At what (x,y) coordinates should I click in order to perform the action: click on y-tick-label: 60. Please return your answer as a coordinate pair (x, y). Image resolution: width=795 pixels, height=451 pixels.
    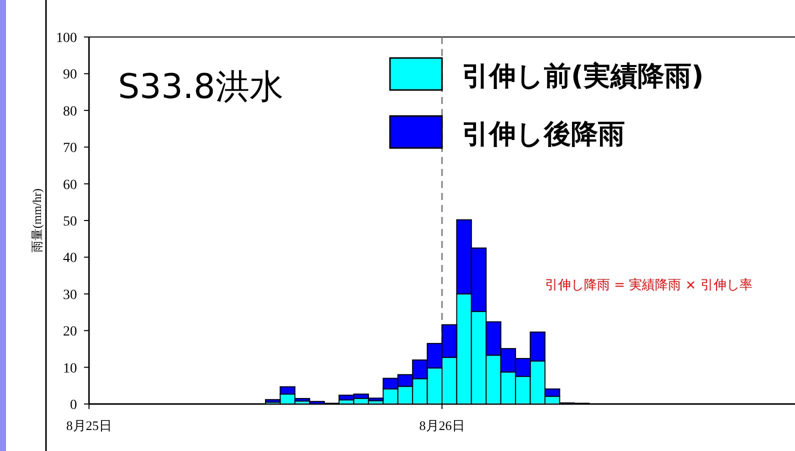
    Looking at the image, I should click on (70, 185).